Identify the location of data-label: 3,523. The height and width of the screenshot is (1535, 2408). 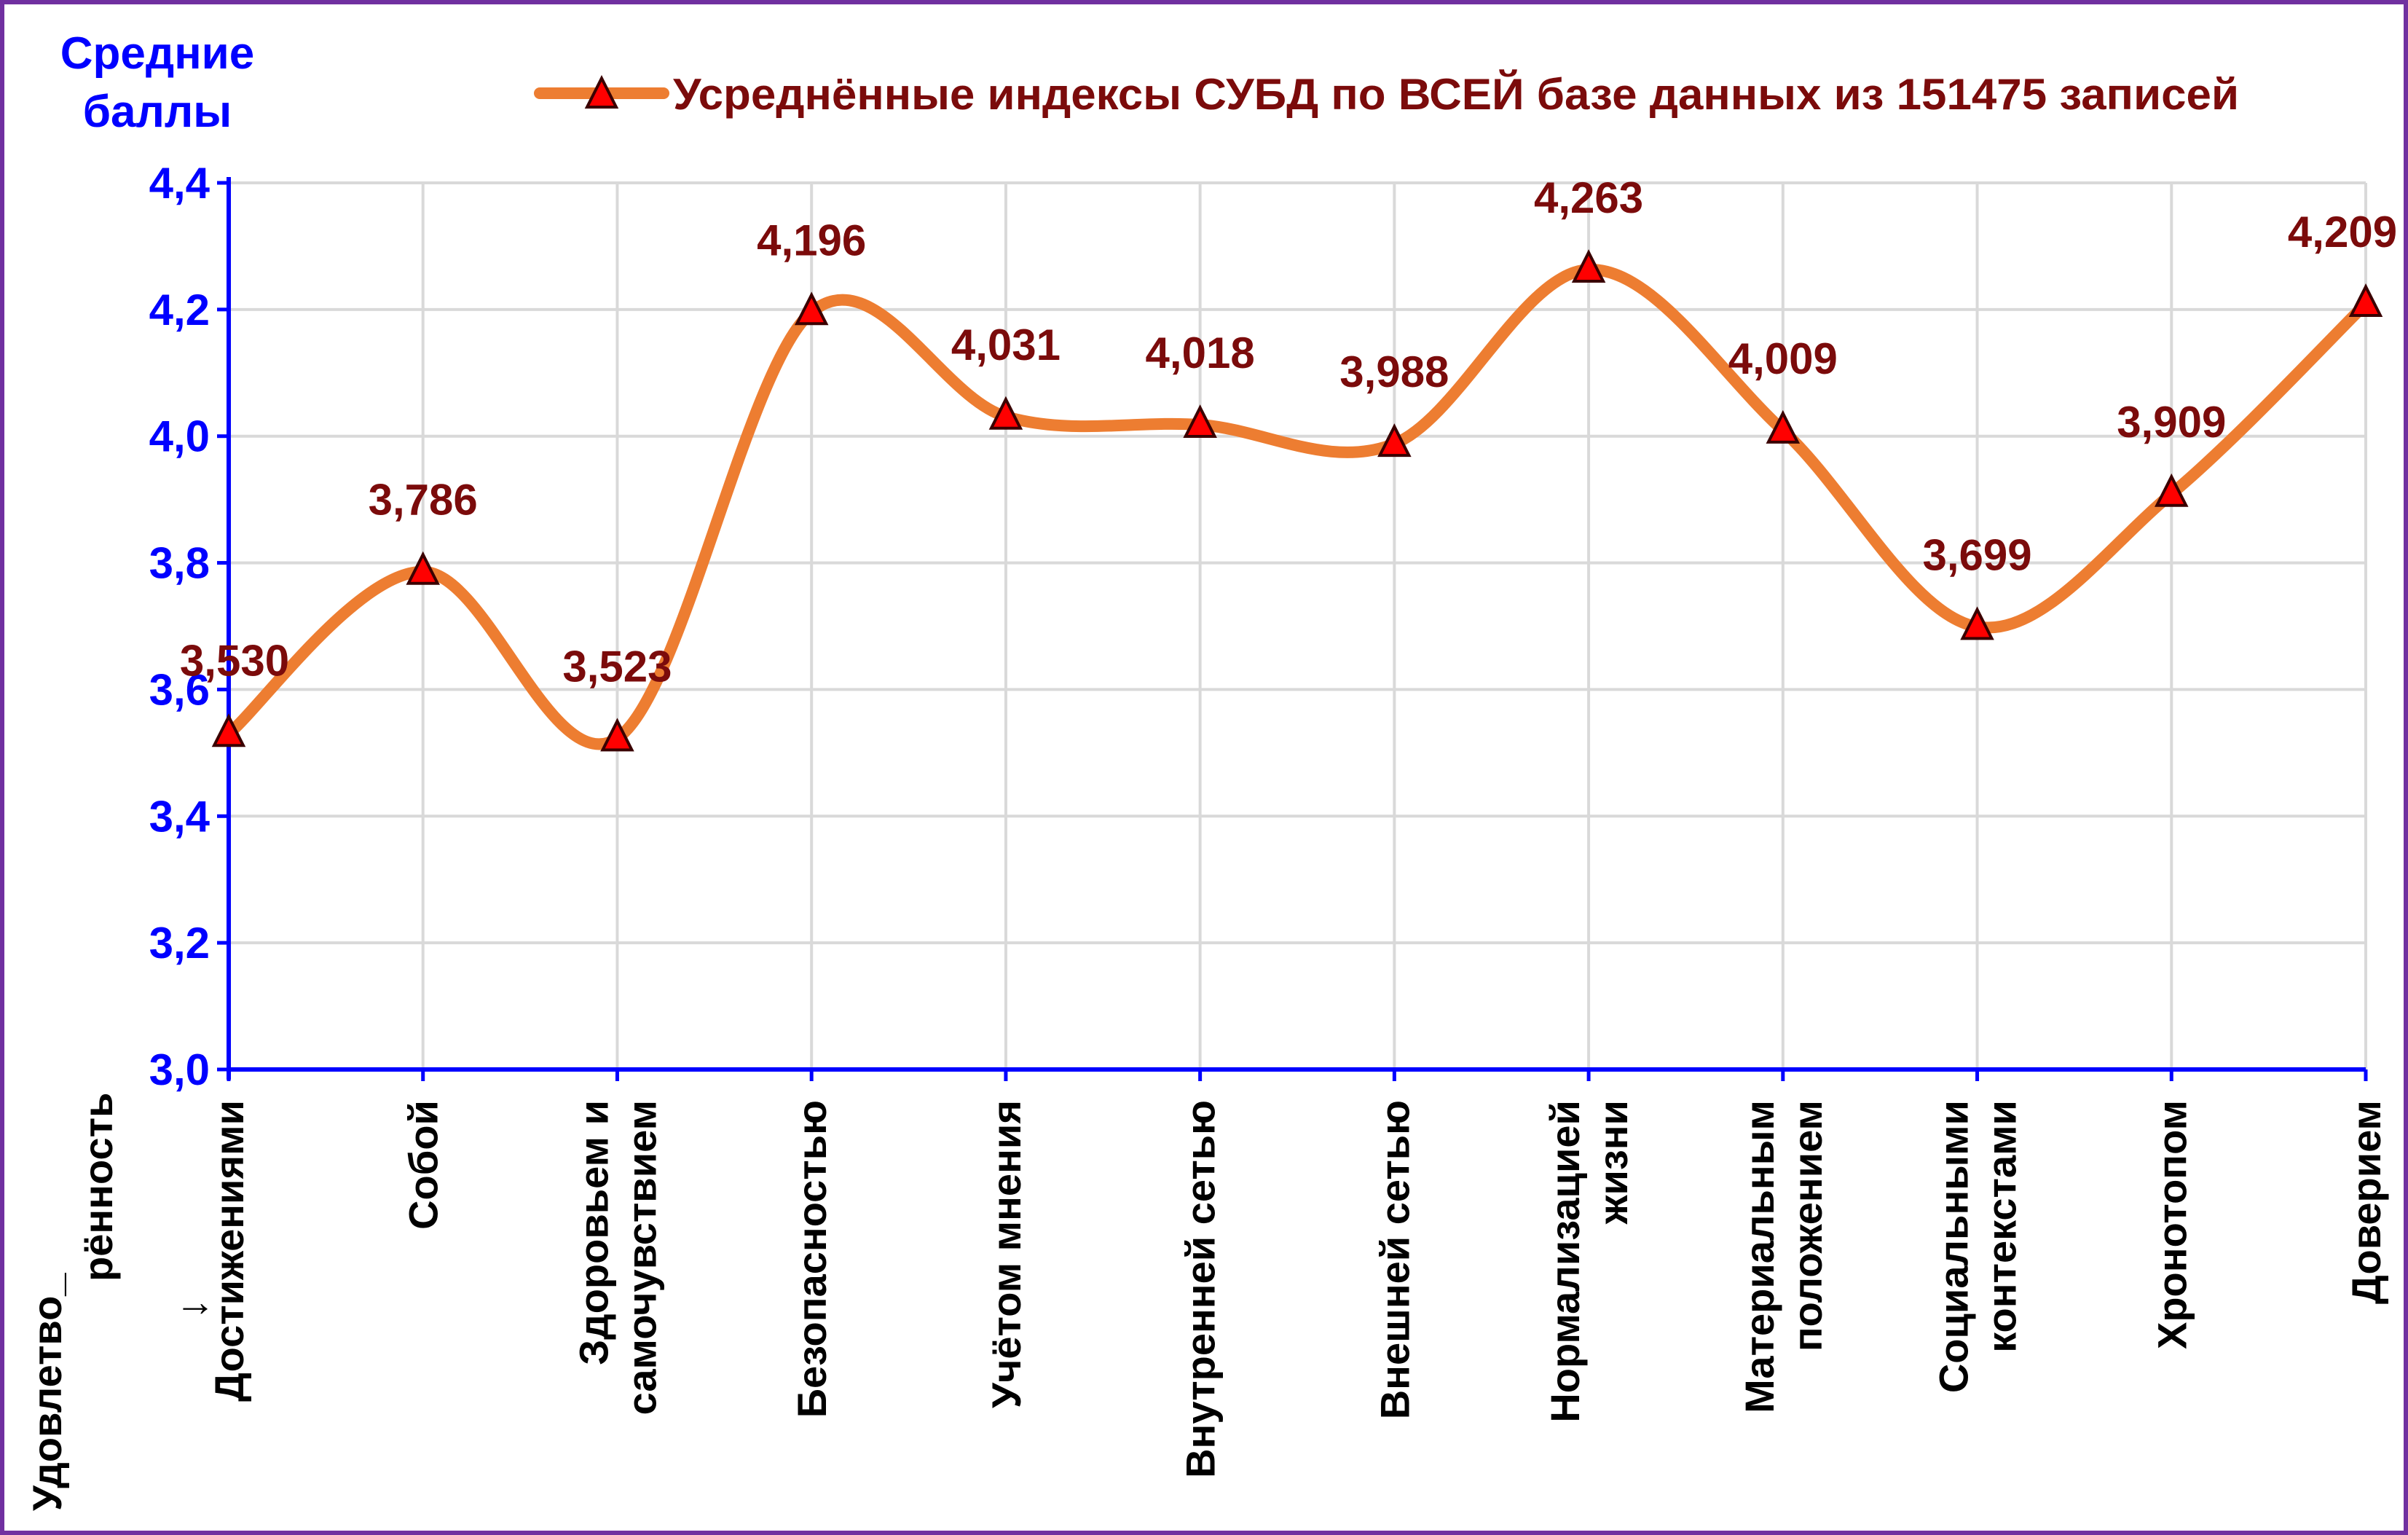
(617, 666).